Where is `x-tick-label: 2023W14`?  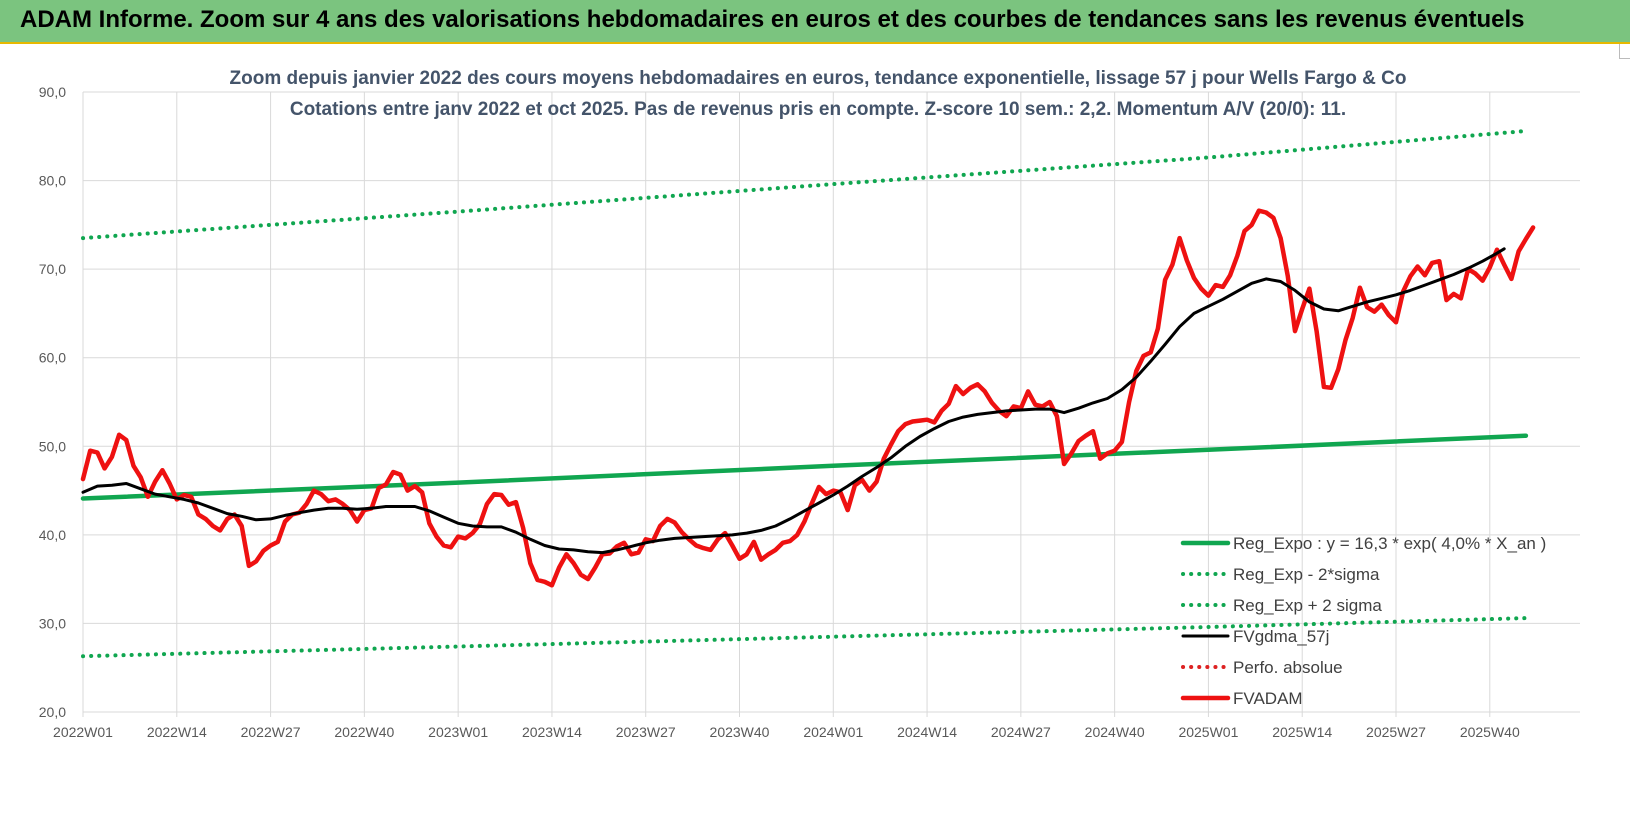
x-tick-label: 2023W14 is located at coordinates (552, 732).